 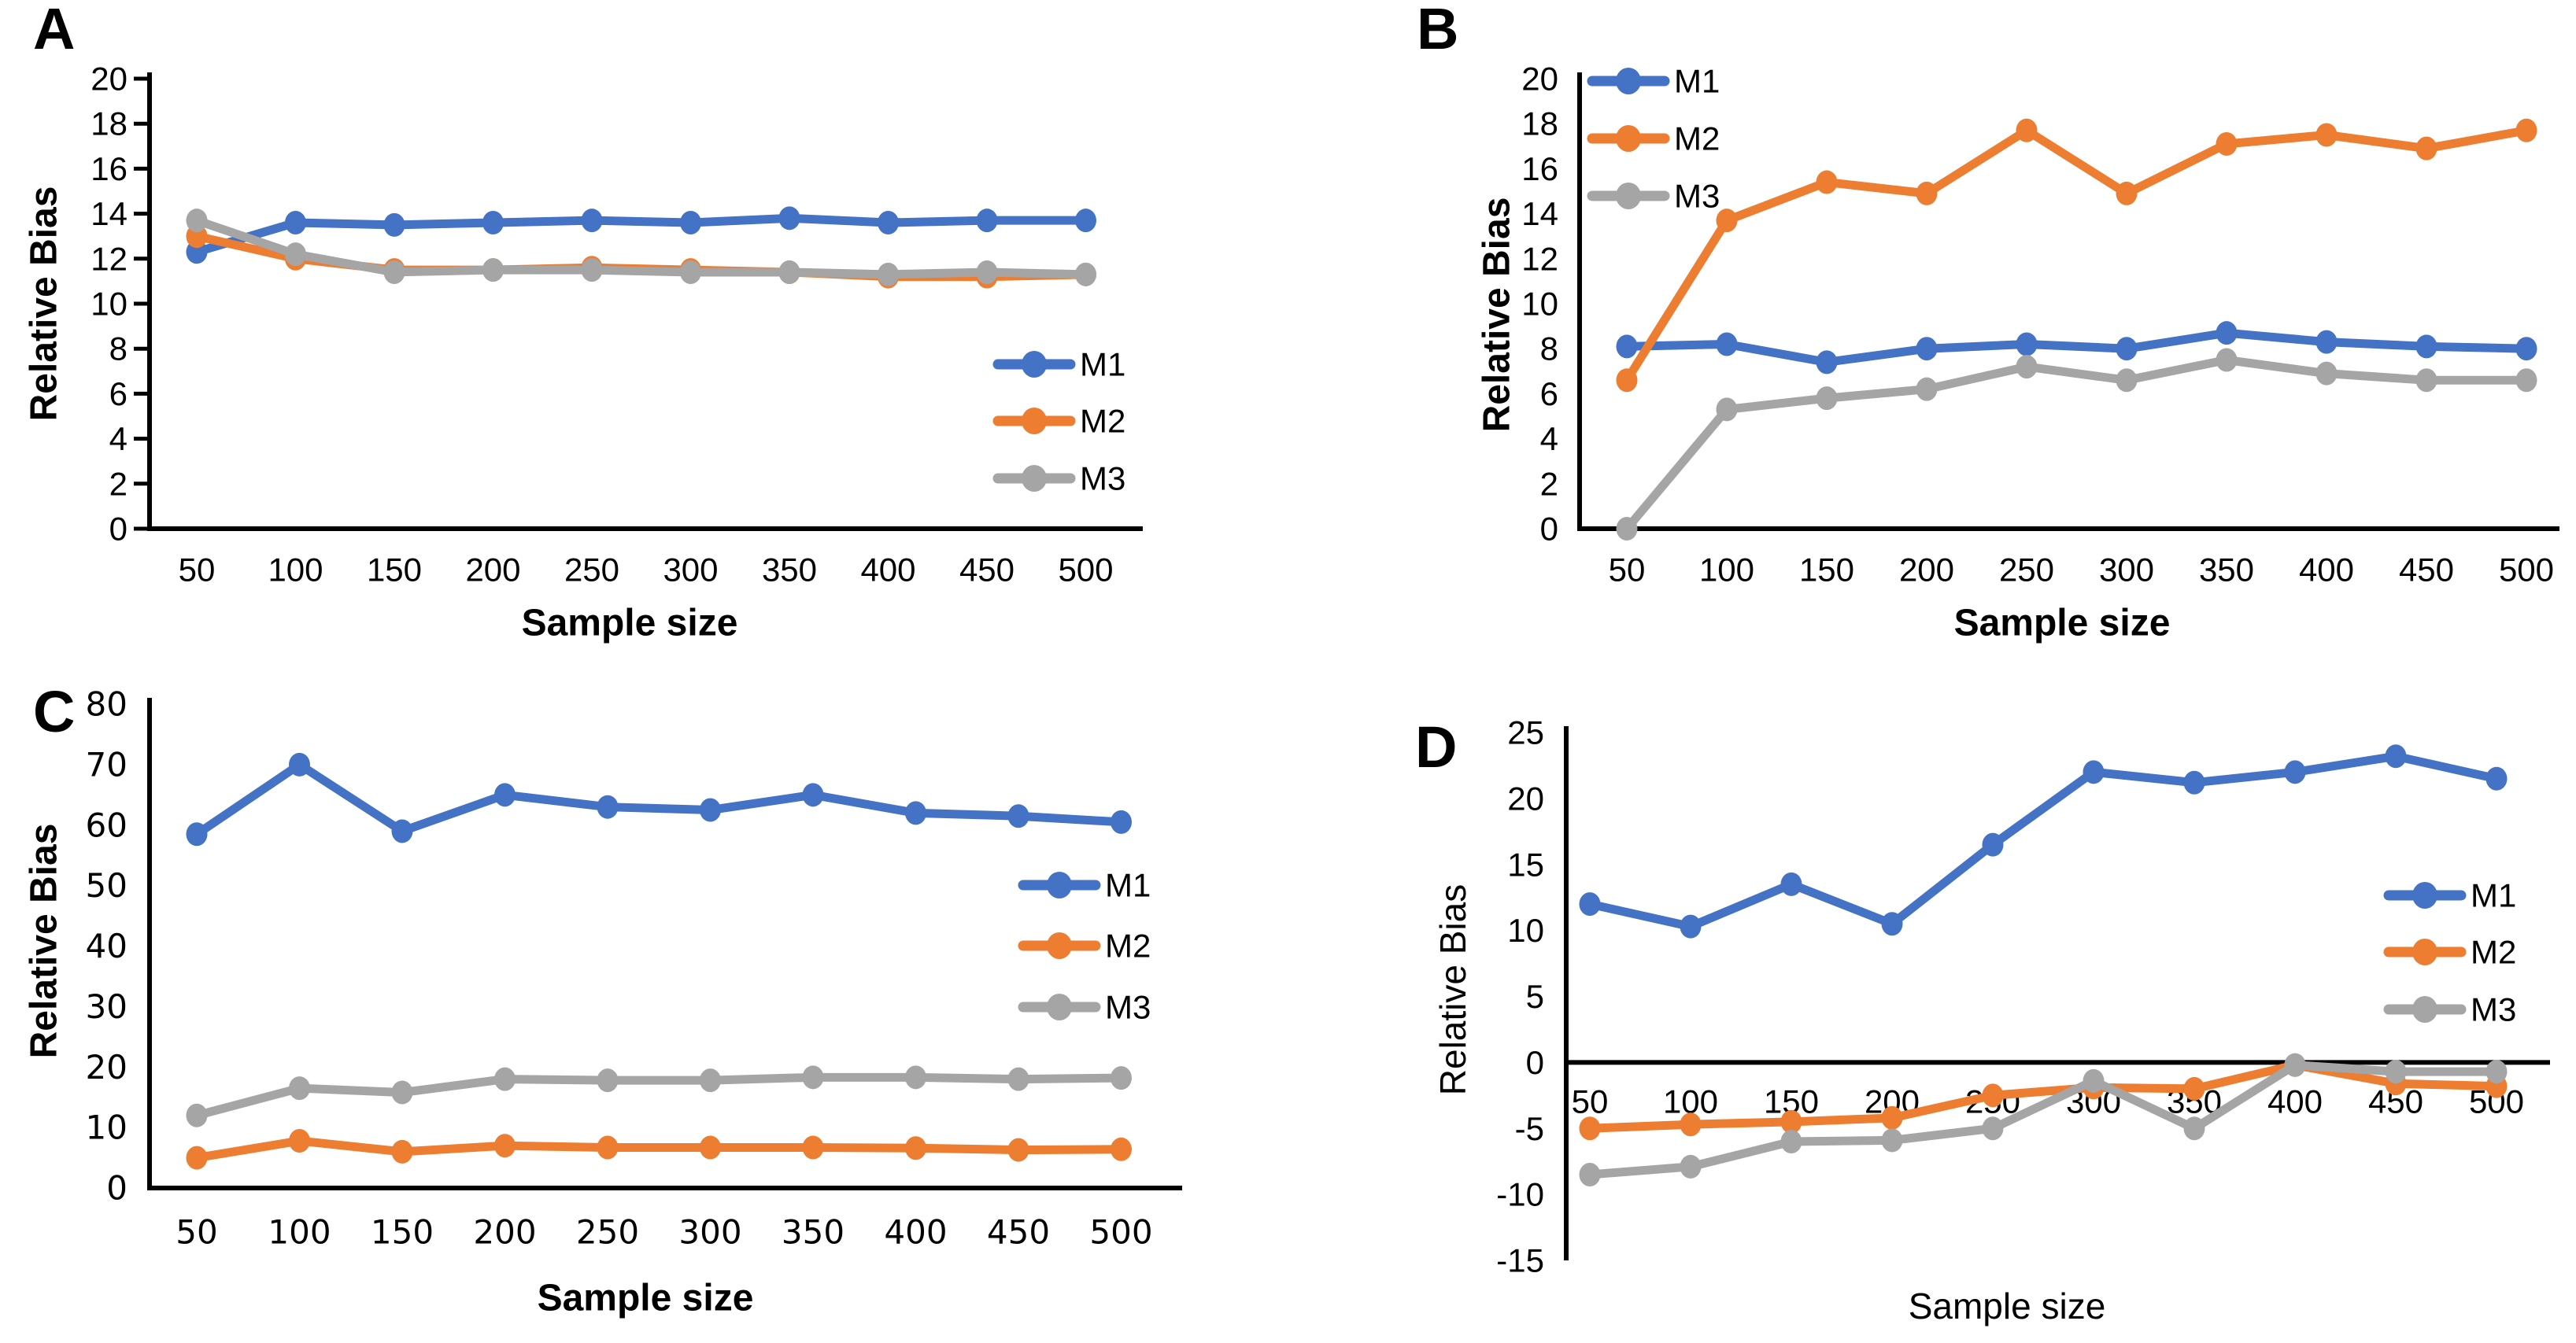 What do you see at coordinates (1525, 864) in the screenshot?
I see `y-tick-label: 15` at bounding box center [1525, 864].